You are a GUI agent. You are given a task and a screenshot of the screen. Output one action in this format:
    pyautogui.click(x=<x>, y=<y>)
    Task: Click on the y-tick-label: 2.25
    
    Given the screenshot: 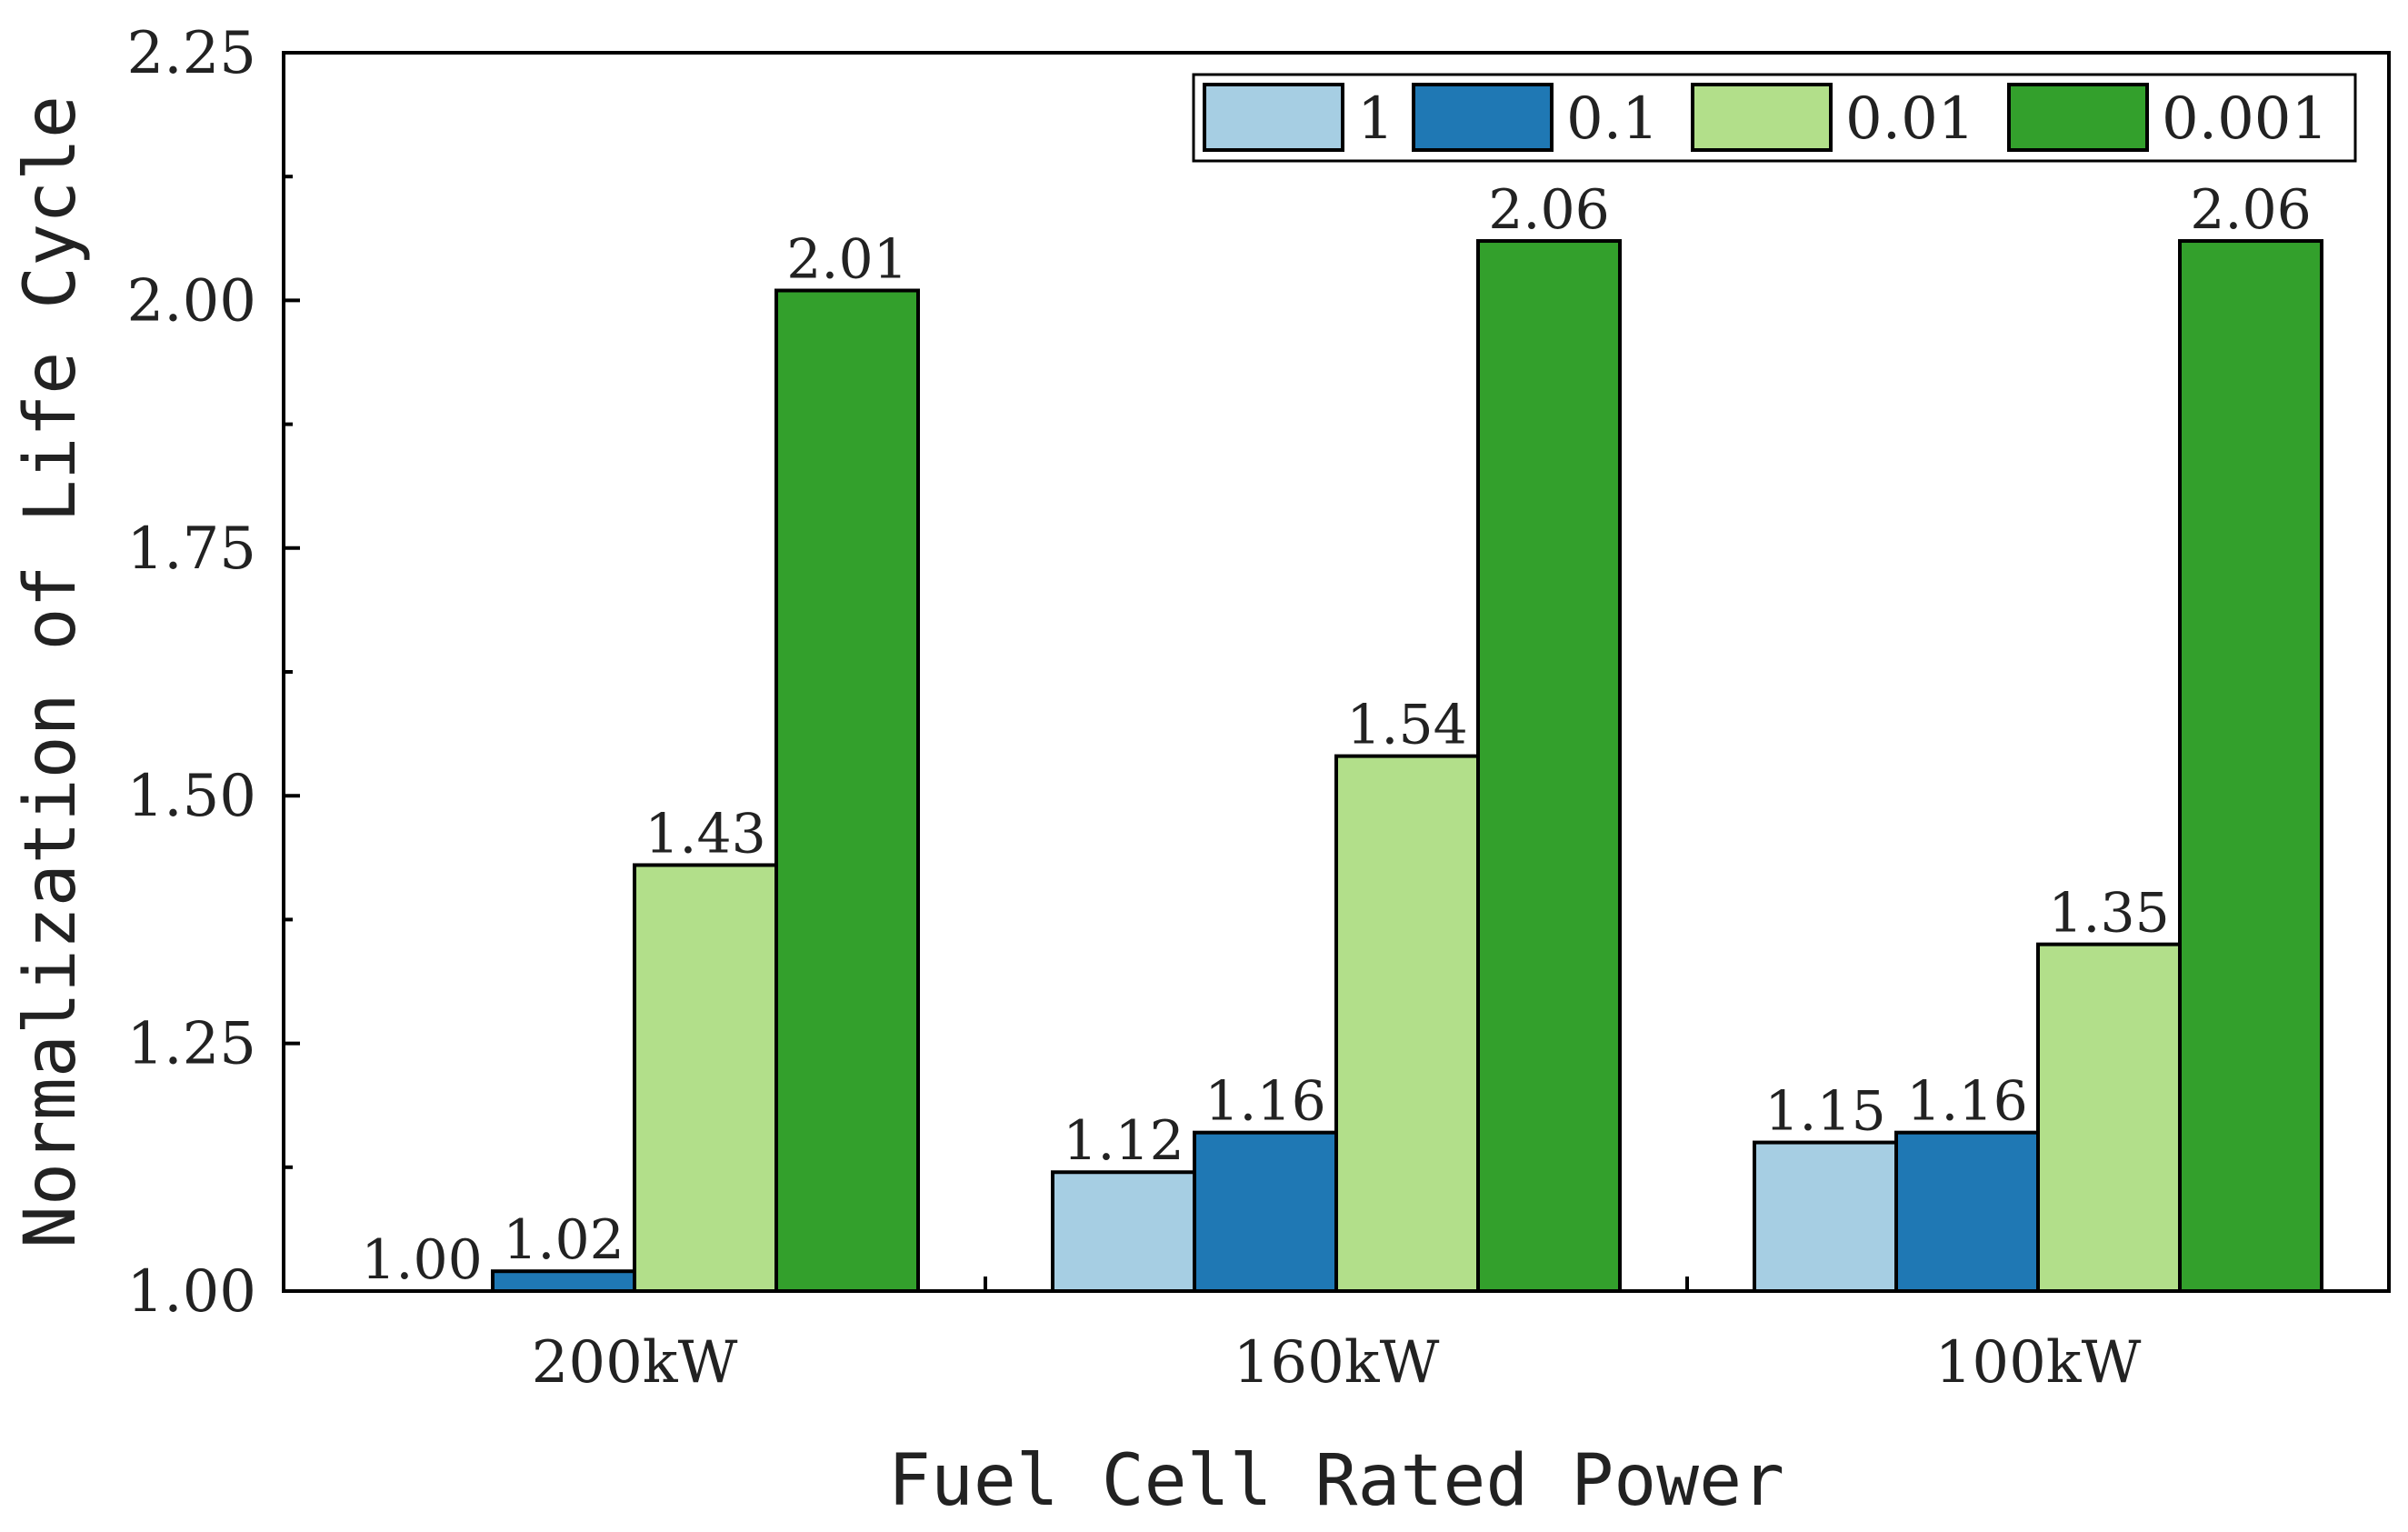 What is the action you would take?
    pyautogui.click(x=192, y=53)
    